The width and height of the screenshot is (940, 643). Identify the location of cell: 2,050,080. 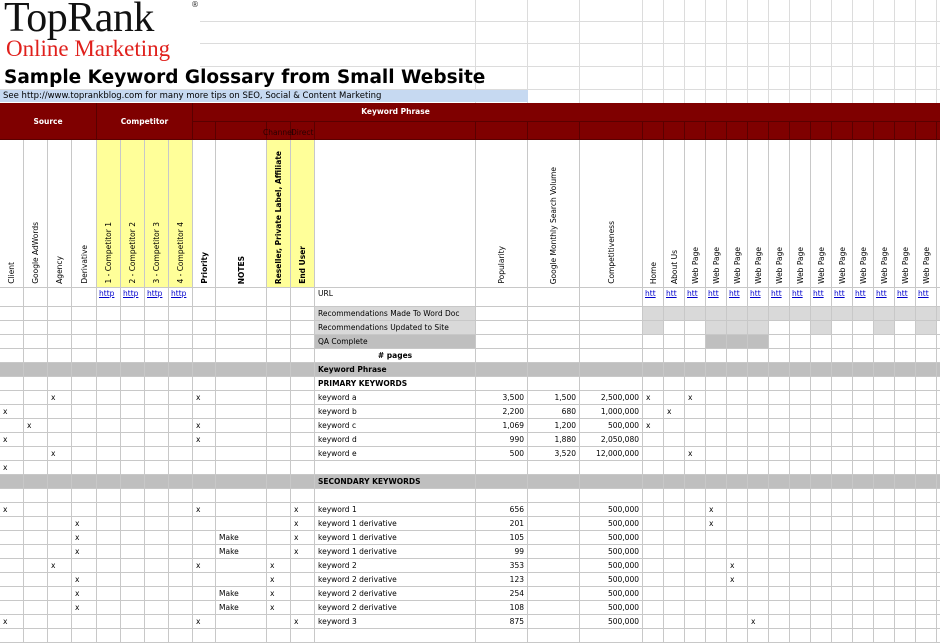
(611, 440).